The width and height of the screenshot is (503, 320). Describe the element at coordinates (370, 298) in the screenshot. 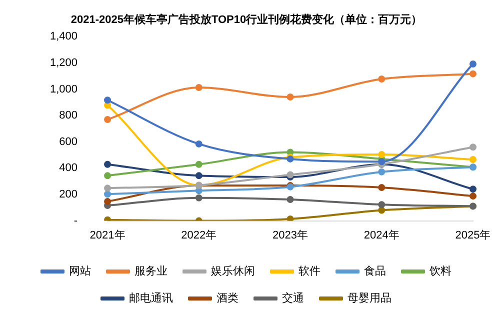

I see `legend-label: 母婴用品` at that location.